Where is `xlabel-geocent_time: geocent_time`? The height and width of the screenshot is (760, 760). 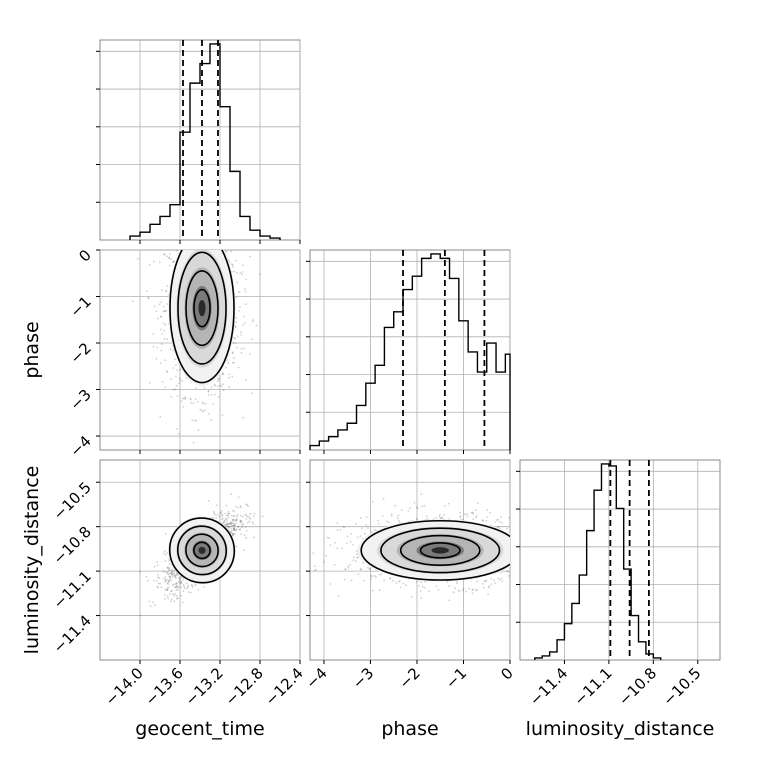 xlabel-geocent_time: geocent_time is located at coordinates (199, 729).